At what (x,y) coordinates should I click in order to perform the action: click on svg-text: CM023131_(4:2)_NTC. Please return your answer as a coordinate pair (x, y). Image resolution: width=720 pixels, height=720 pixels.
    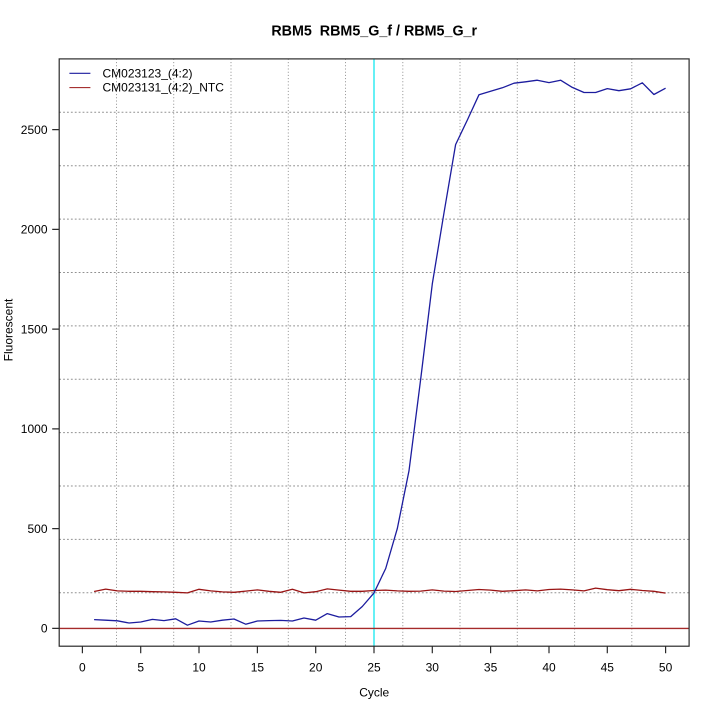
    Looking at the image, I should click on (164, 88).